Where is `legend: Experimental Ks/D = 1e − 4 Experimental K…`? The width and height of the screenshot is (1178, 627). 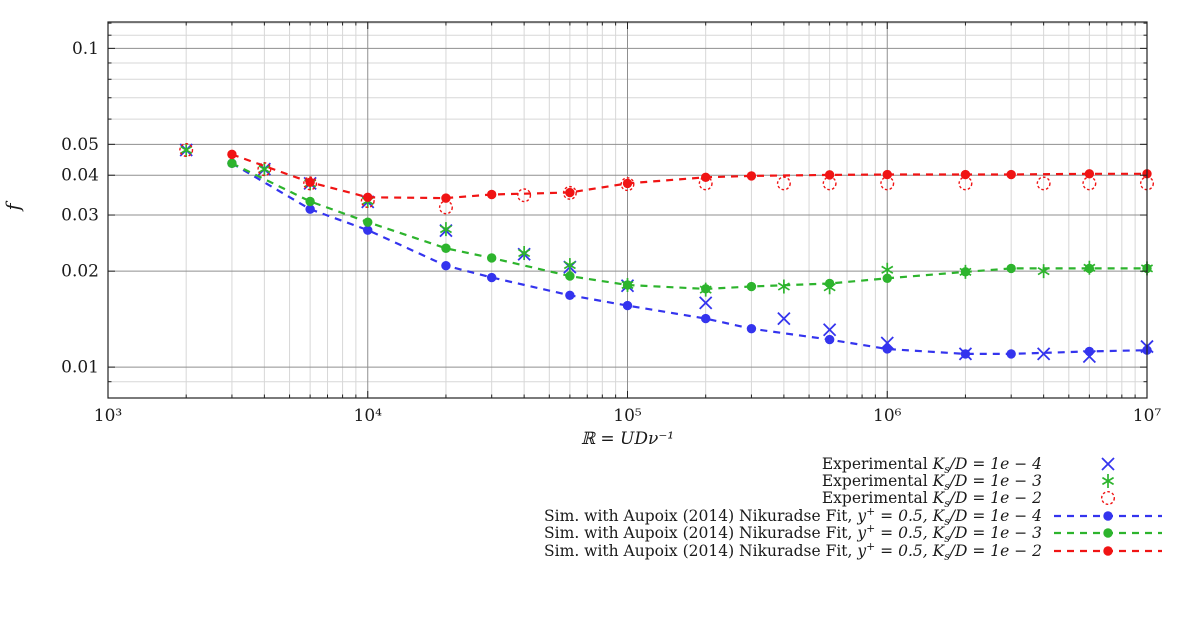
legend: Experimental Ks/D = 1e − 4 Experimental K… is located at coordinates (854, 508).